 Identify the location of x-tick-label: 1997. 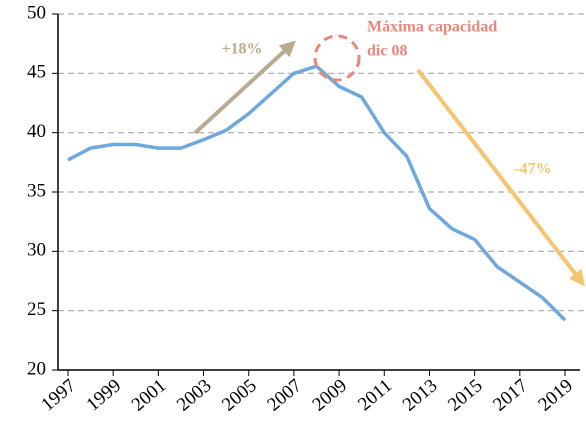
(58, 395).